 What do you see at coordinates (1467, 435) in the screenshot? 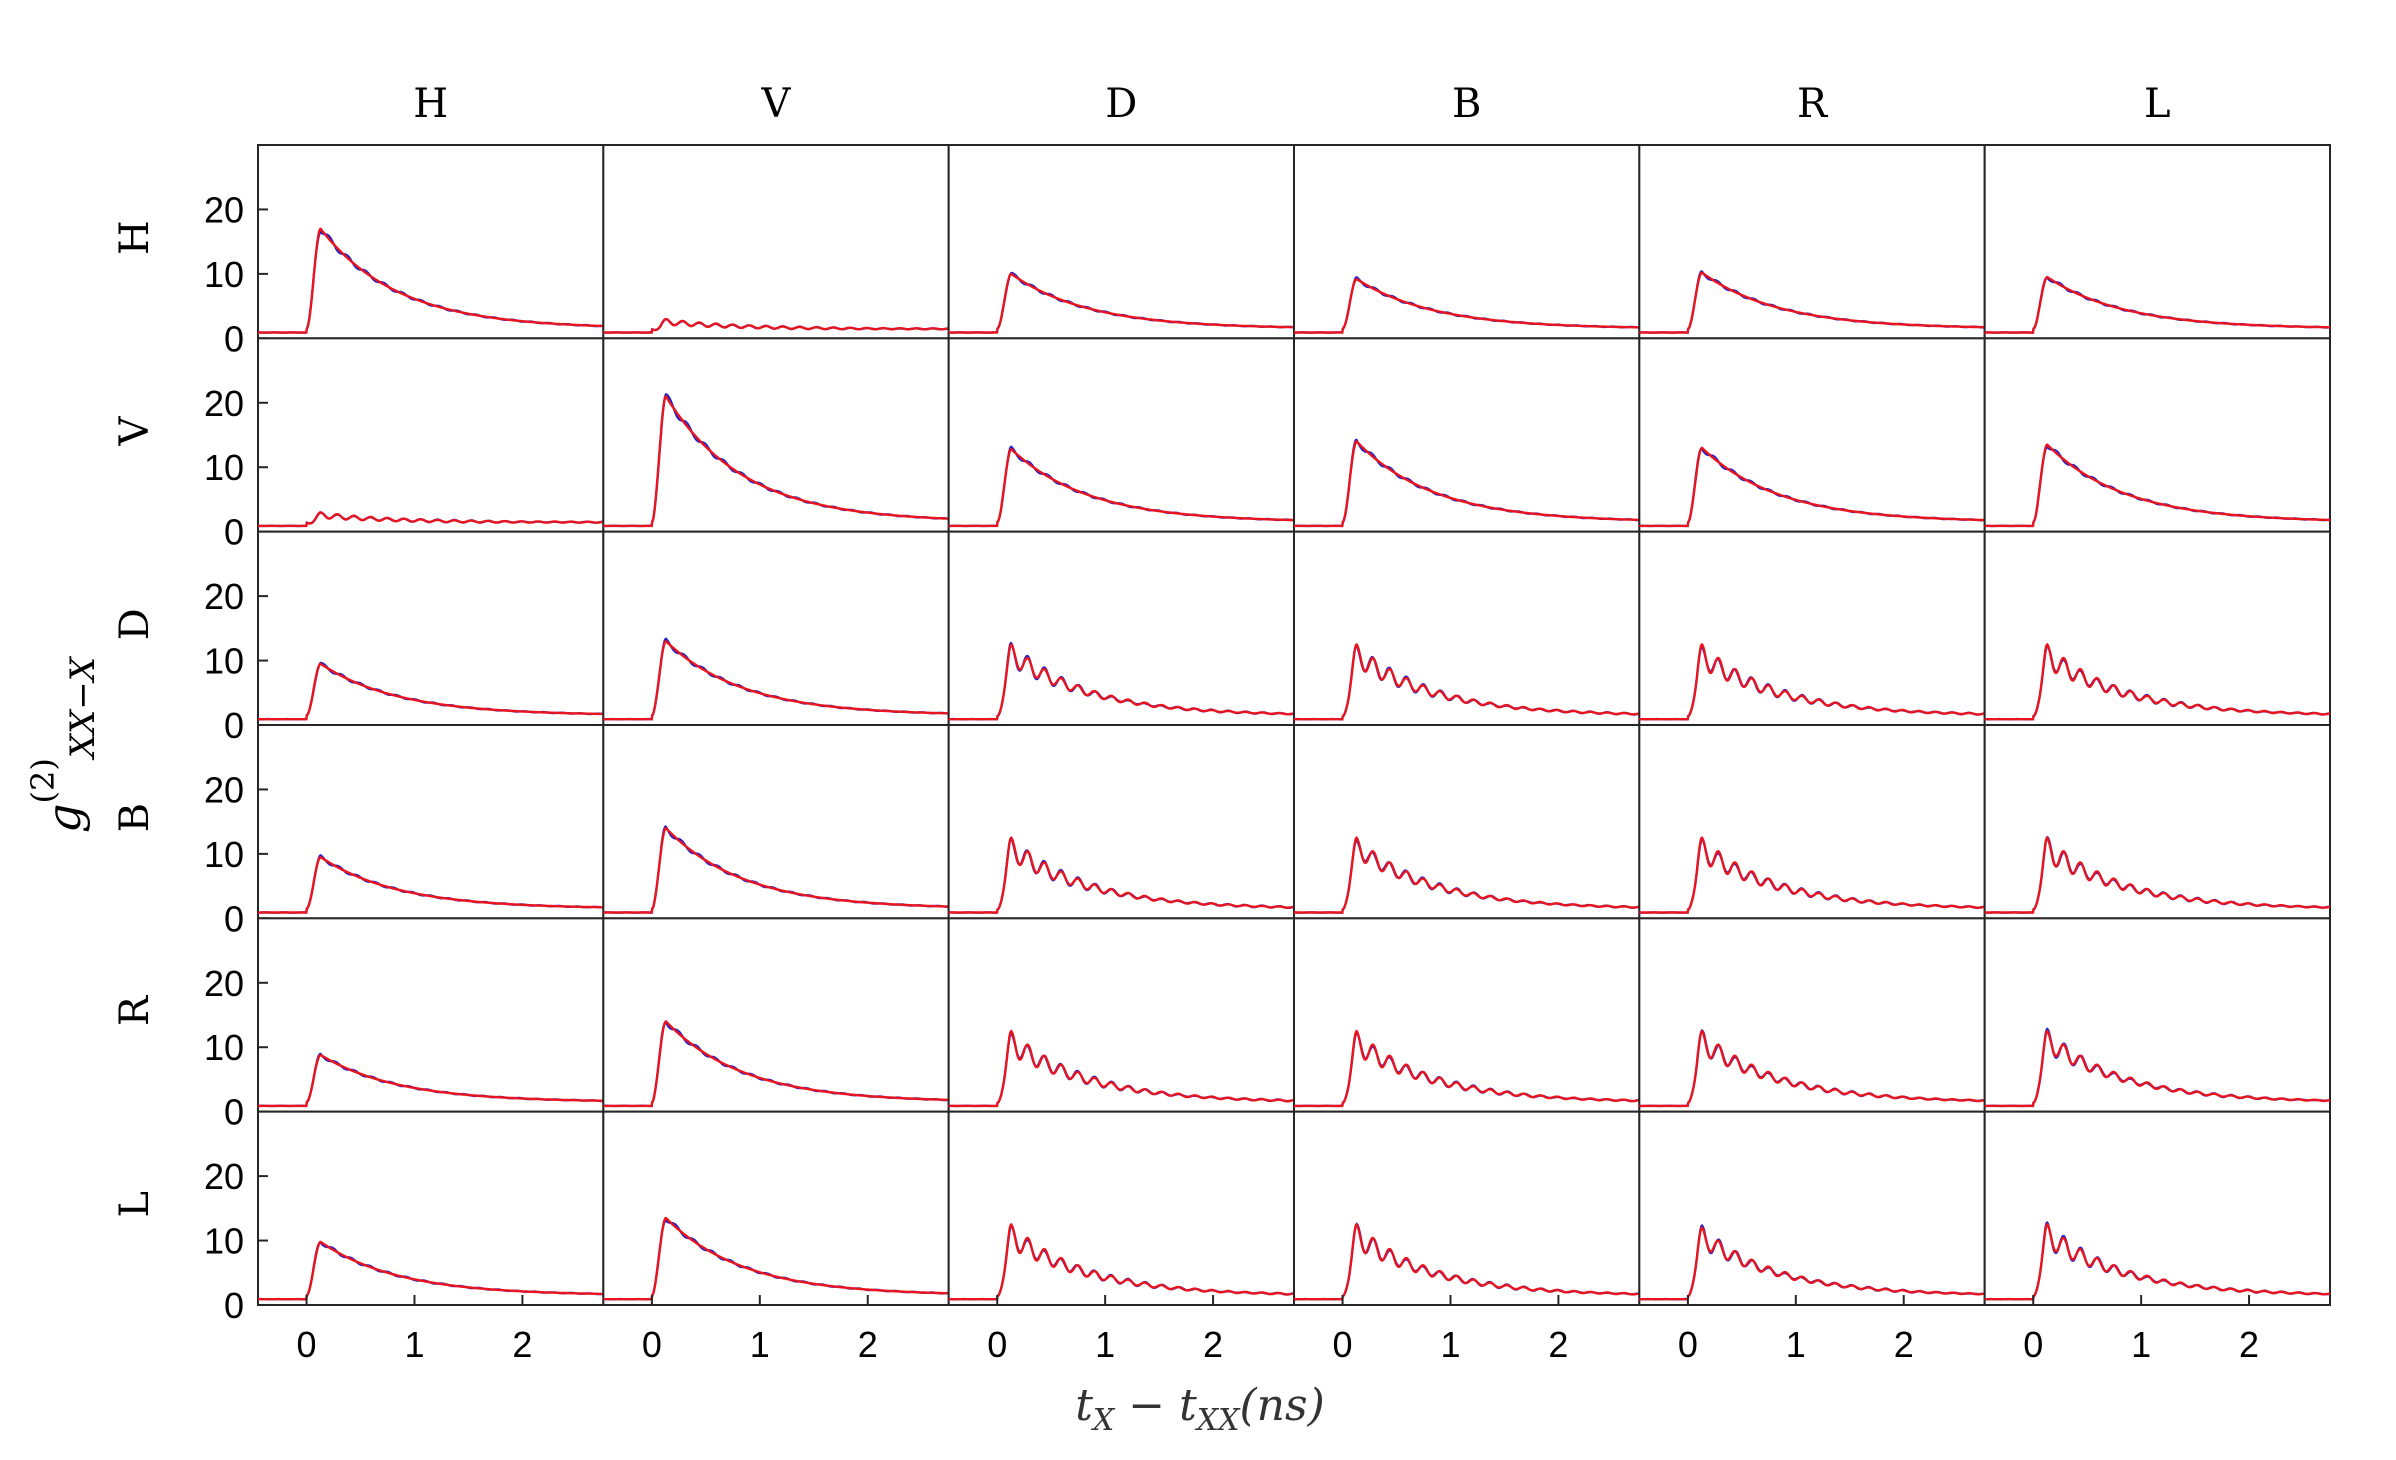
I see `panel-v-b` at bounding box center [1467, 435].